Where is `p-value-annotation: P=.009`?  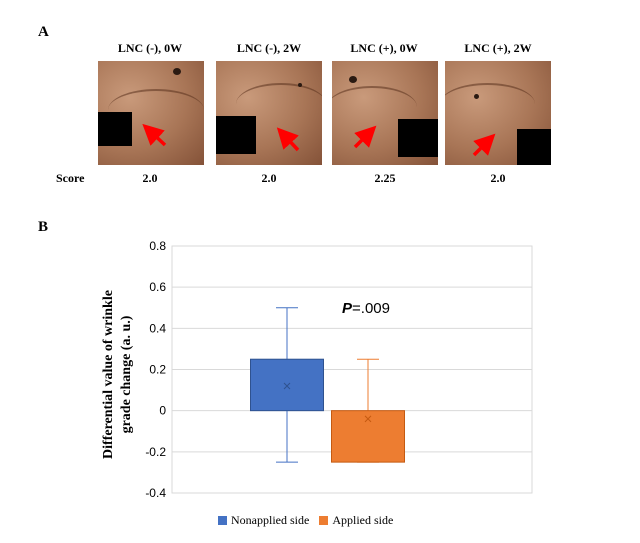
p-value-annotation: P=.009 is located at coordinates (366, 308).